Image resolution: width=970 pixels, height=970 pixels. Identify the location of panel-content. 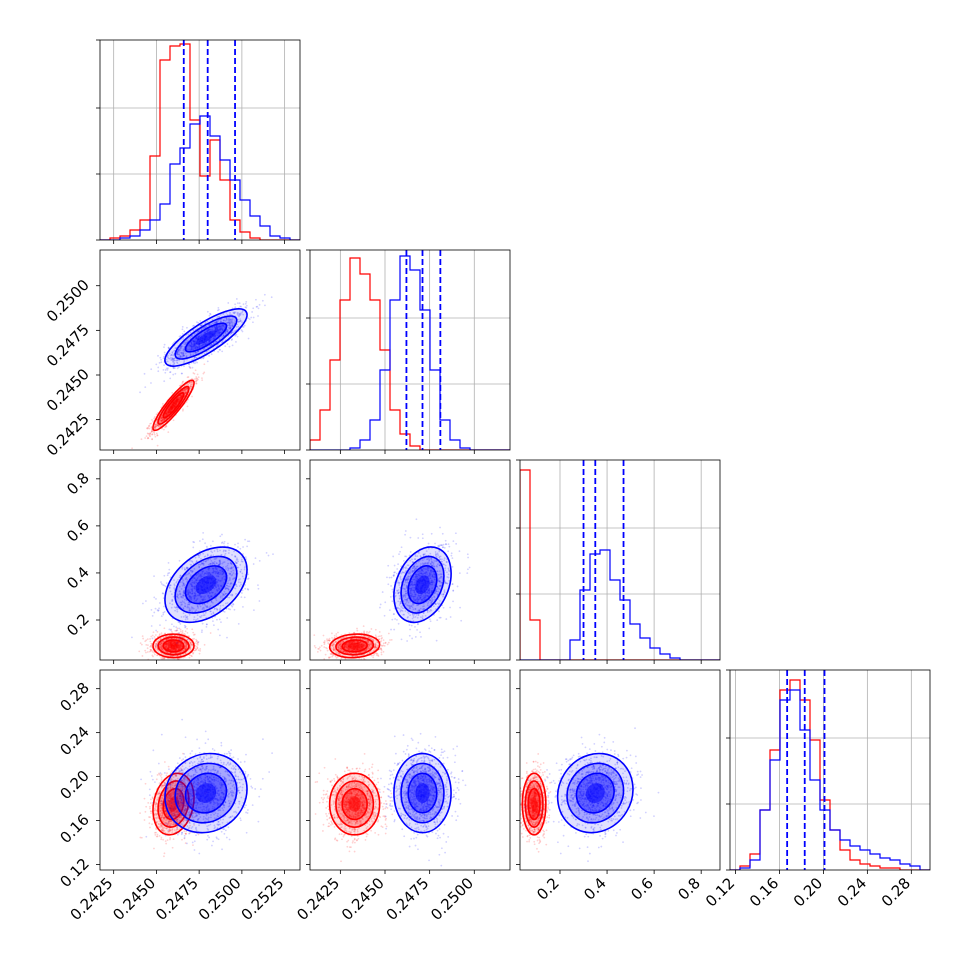
(392, 589).